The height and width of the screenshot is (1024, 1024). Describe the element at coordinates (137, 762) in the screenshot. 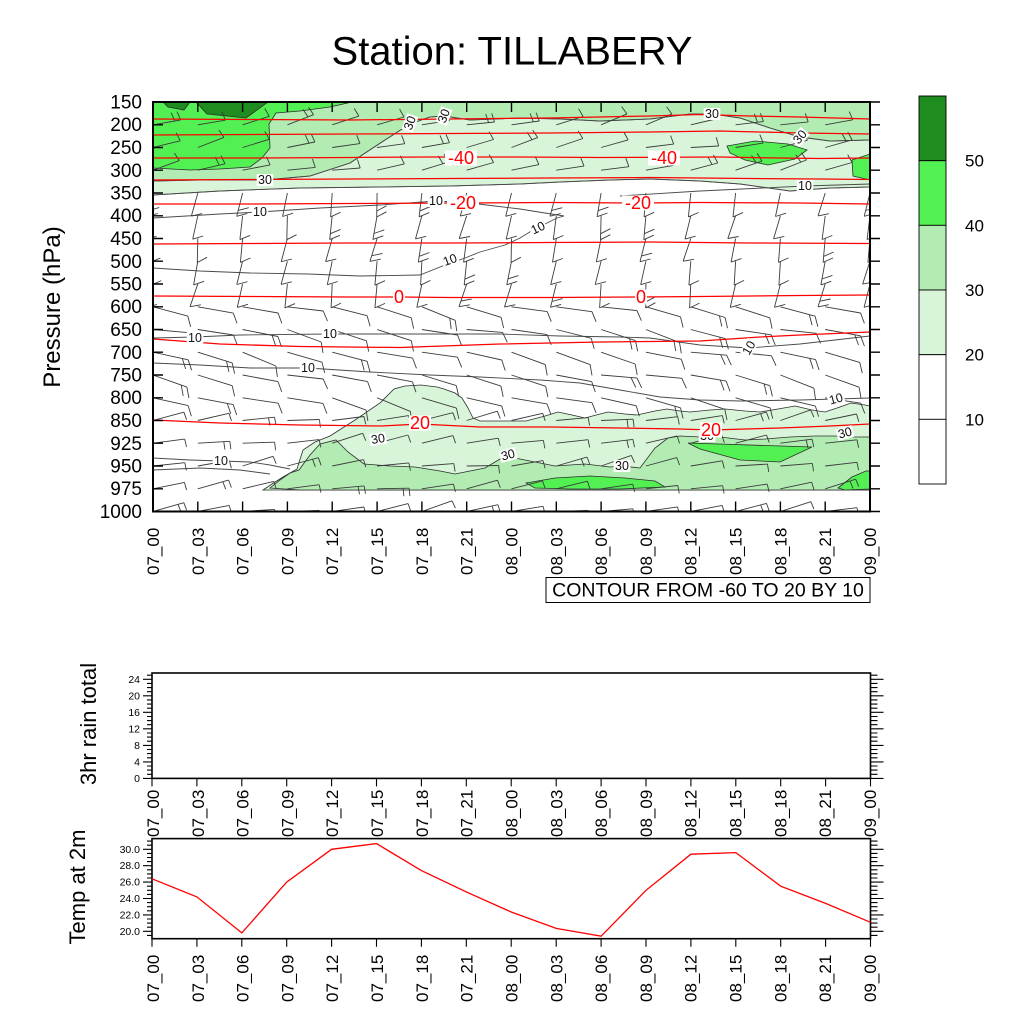

I see `svg-text: 4` at that location.